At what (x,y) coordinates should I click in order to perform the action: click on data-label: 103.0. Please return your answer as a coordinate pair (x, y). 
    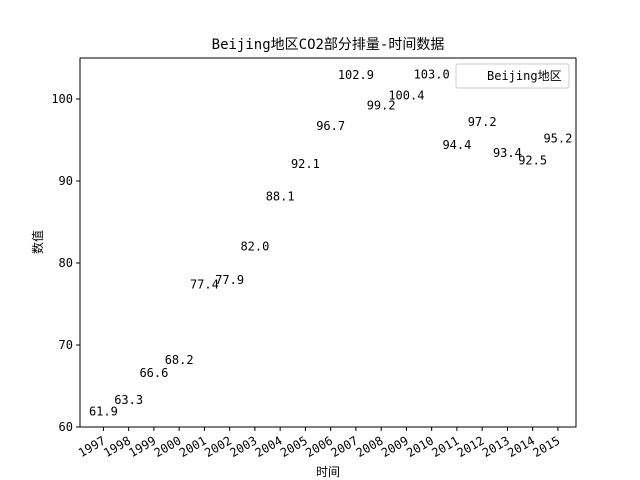
    Looking at the image, I should click on (432, 74).